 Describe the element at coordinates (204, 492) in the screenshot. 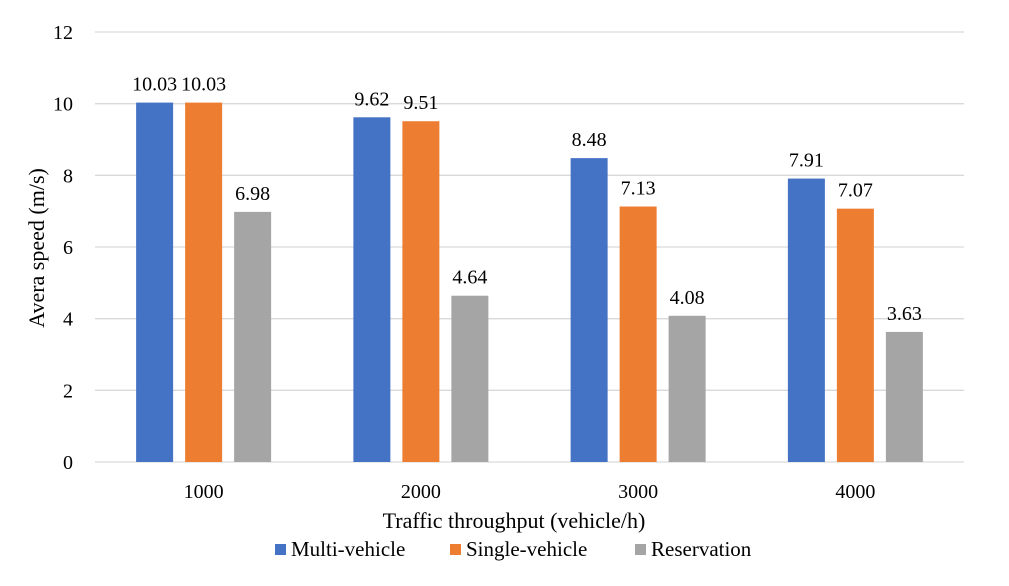

I see `x-tick-label: 1000` at that location.